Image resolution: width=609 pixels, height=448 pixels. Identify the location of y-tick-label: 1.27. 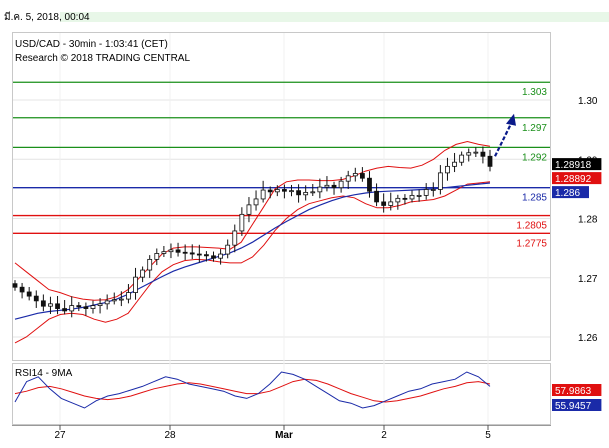
(588, 279).